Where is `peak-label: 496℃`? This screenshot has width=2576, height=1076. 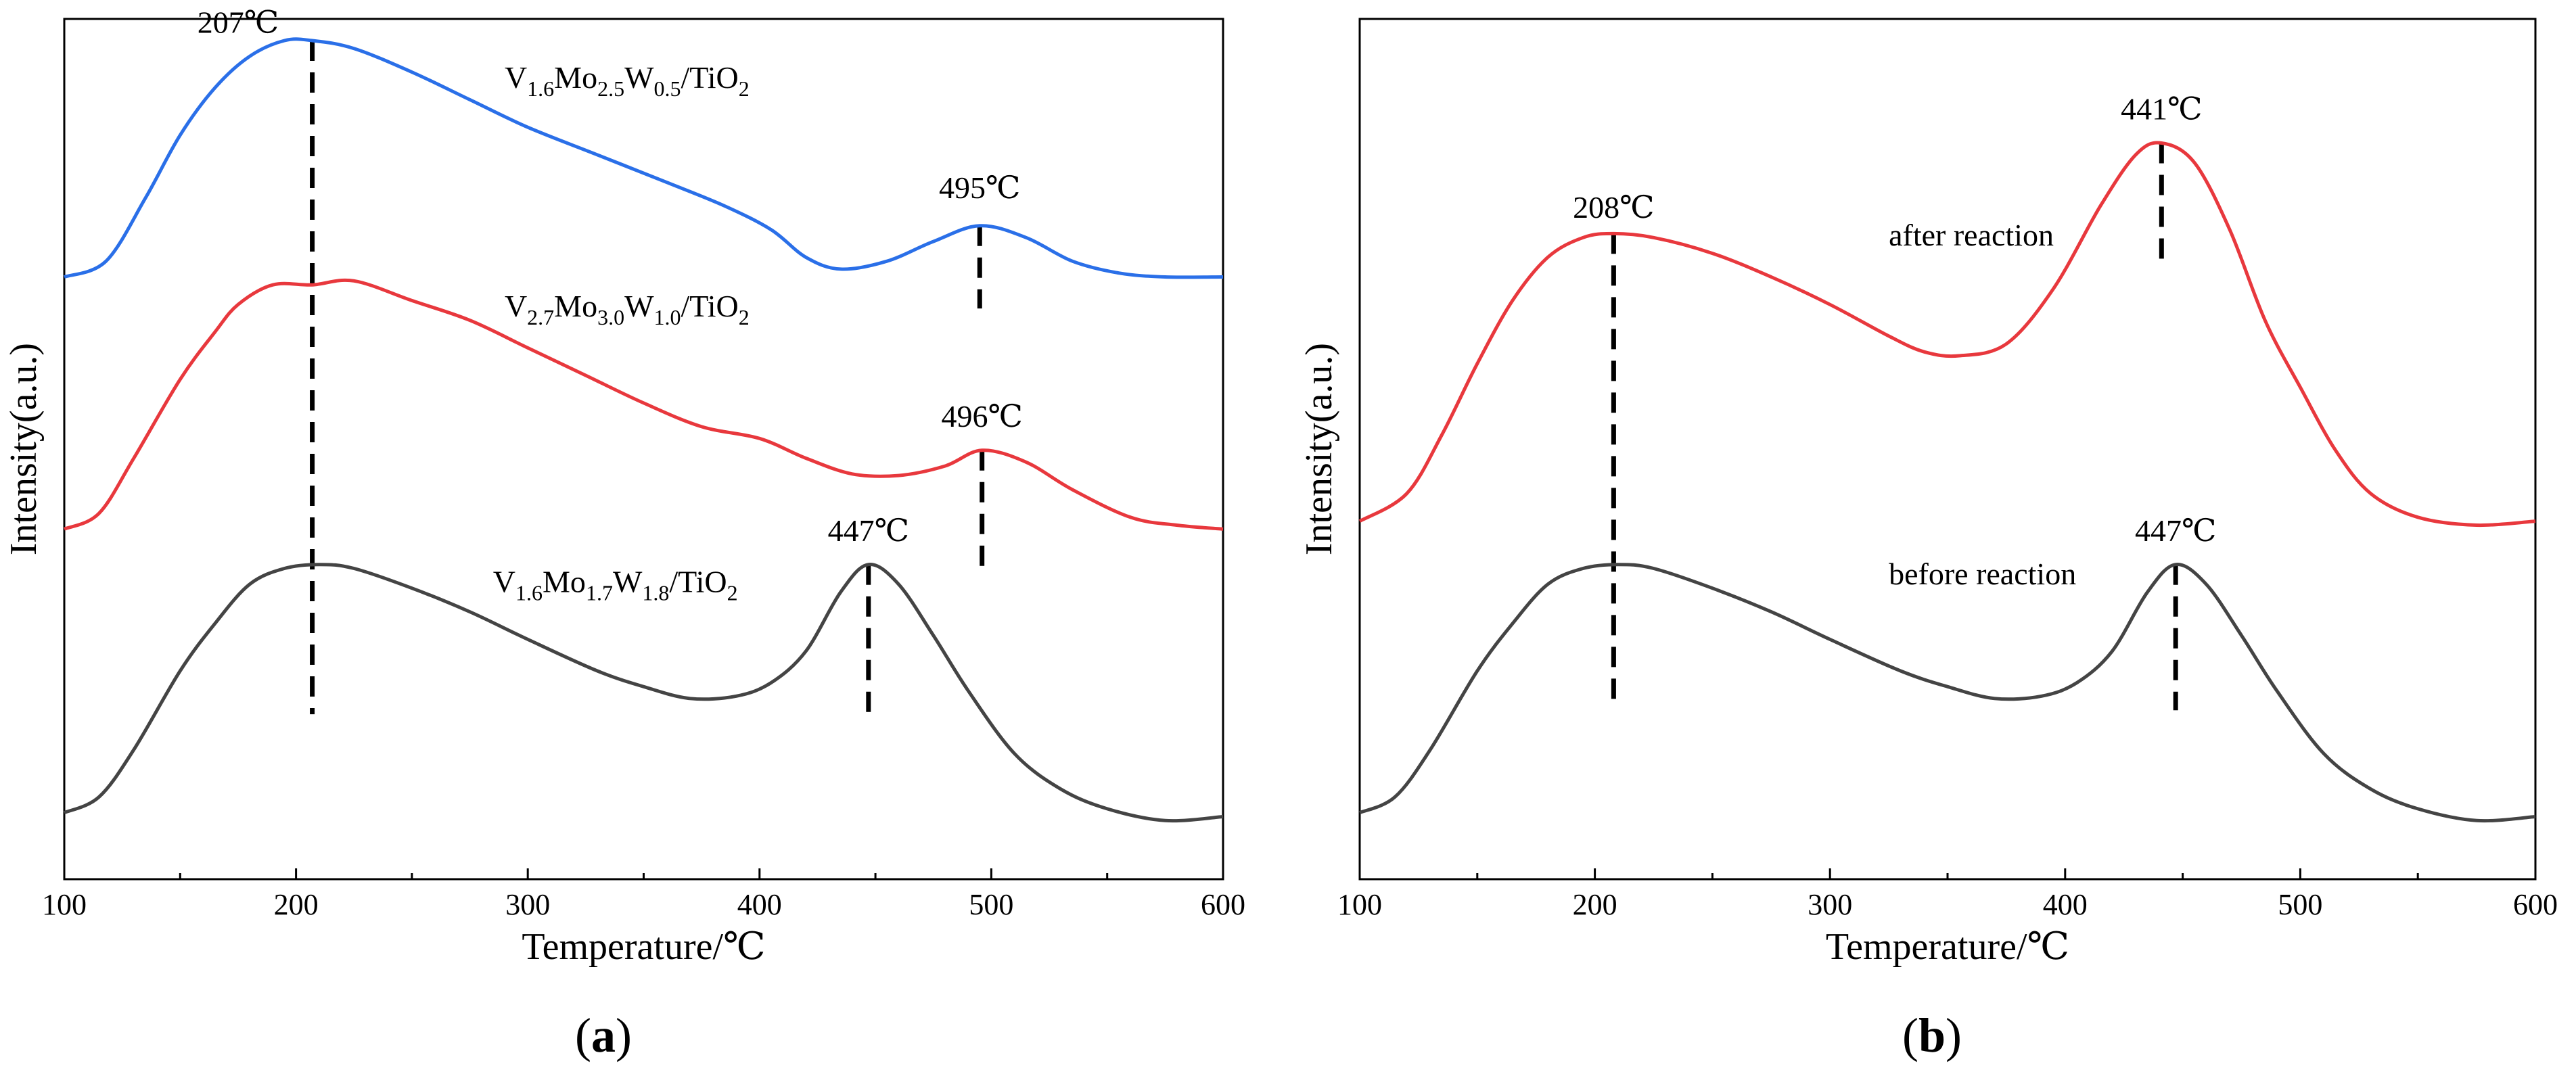
peak-label: 496℃ is located at coordinates (981, 416).